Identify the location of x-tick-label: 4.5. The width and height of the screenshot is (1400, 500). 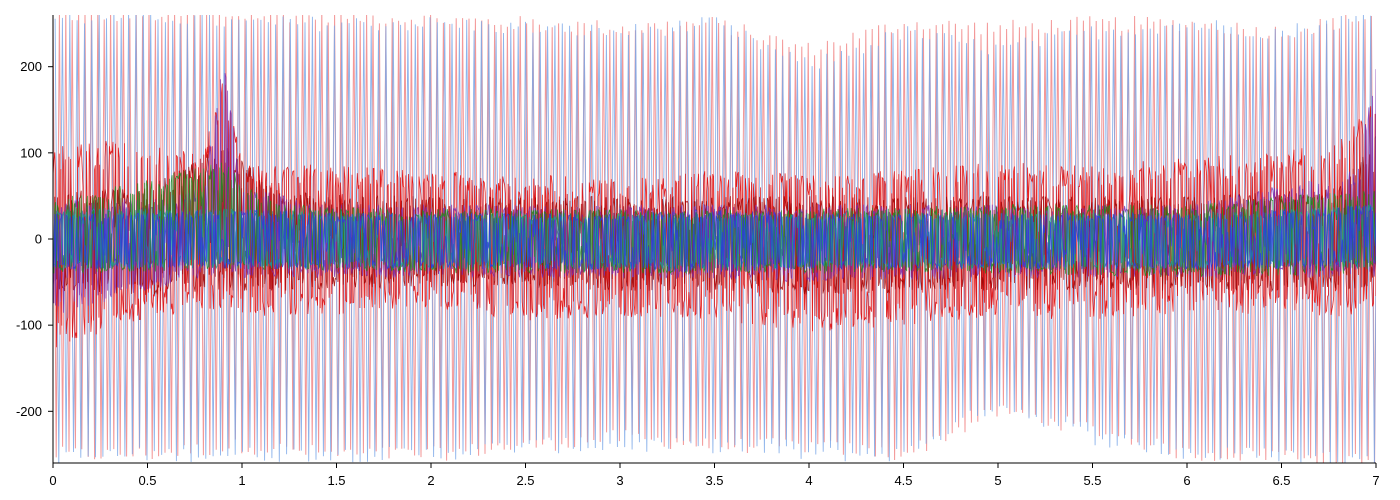
(903, 480).